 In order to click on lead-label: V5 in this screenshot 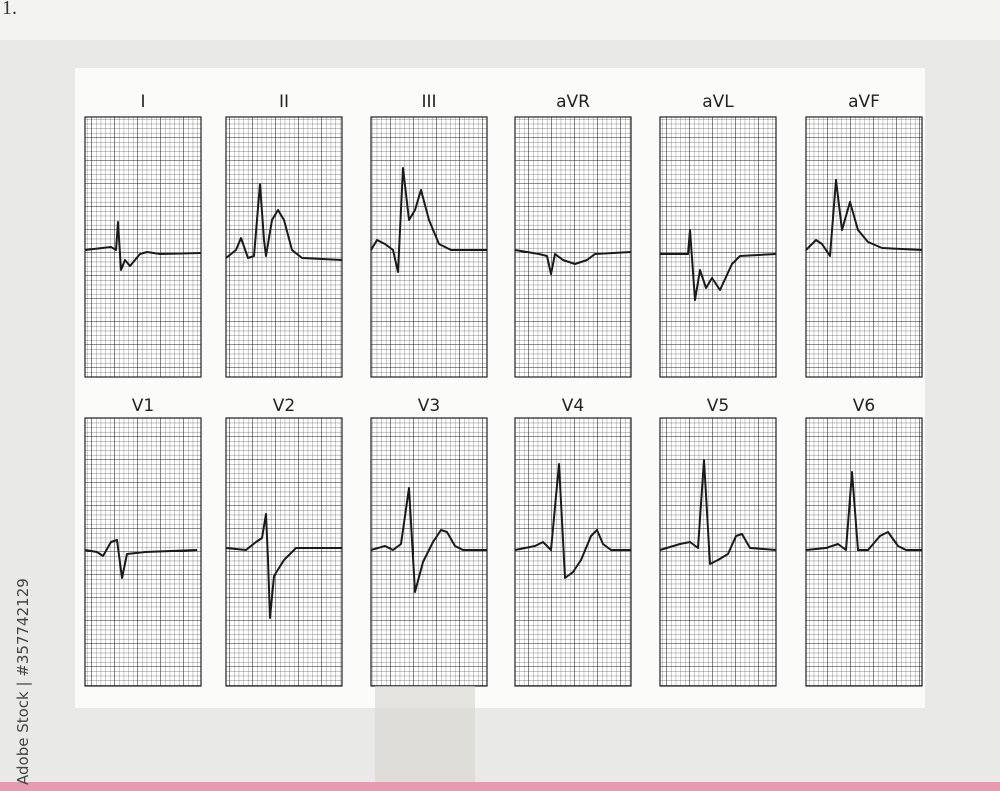, I will do `click(718, 406)`.